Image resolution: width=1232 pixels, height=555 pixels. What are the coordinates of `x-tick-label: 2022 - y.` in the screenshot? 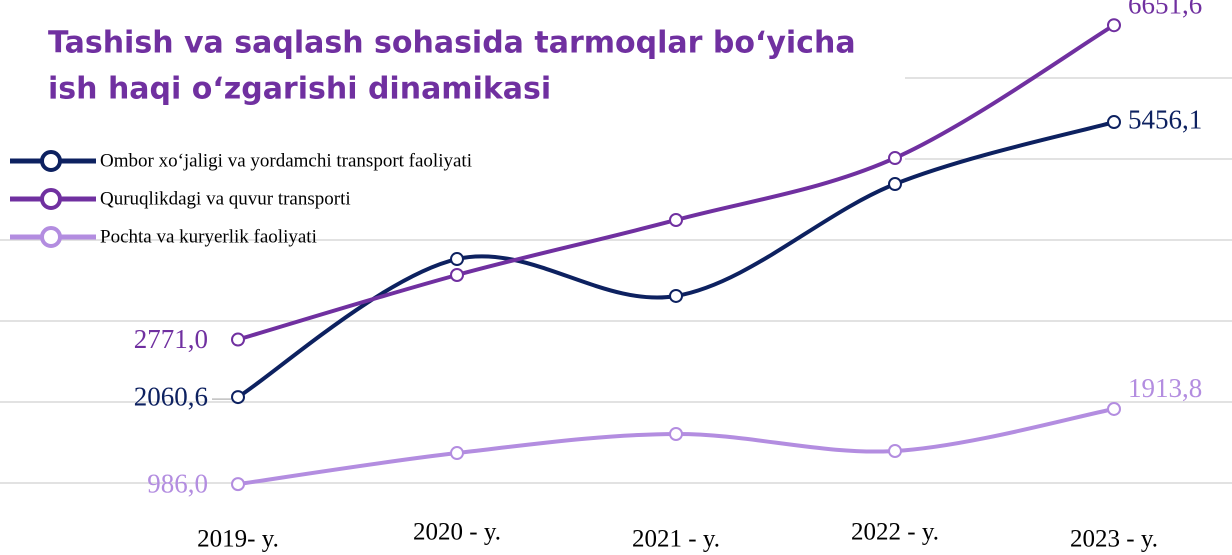 It's located at (895, 532).